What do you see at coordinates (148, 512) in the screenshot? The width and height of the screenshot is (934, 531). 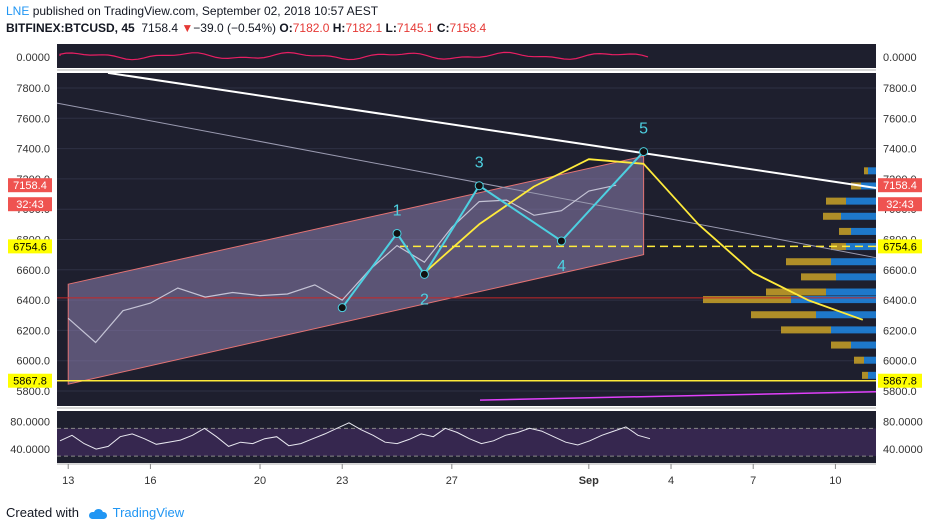 I see `tradingview-link: TradingView` at bounding box center [148, 512].